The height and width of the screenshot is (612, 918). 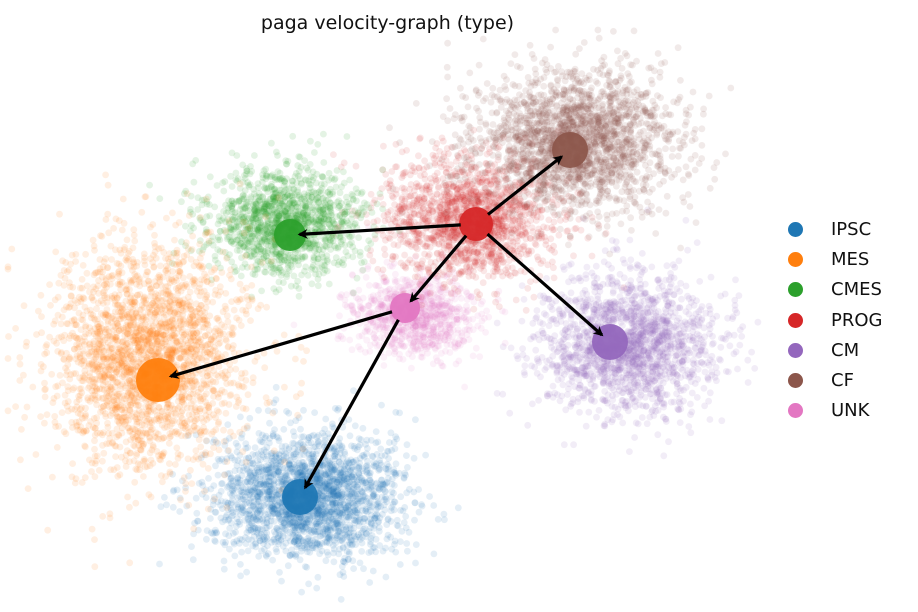 I want to click on cell-cloud-cf, so click(x=560, y=142).